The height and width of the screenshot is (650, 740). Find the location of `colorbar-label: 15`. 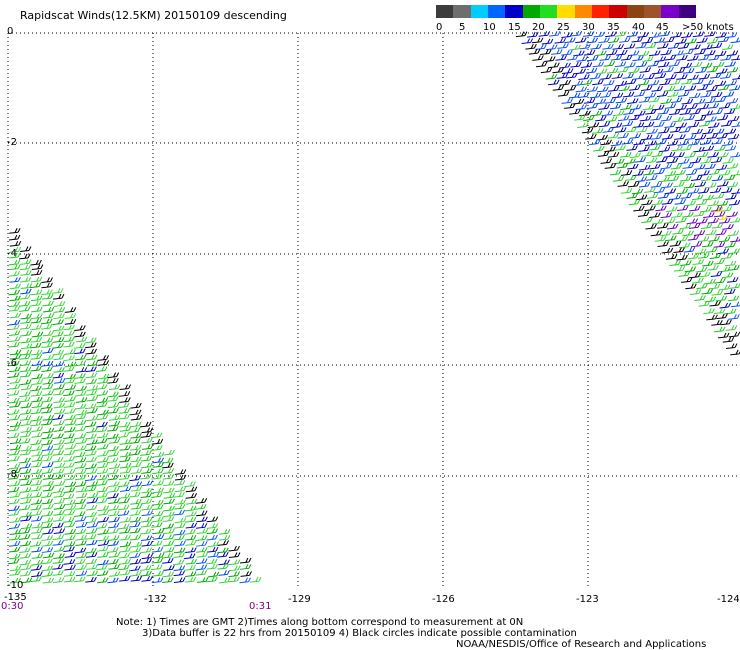

colorbar-label: 15 is located at coordinates (514, 27).